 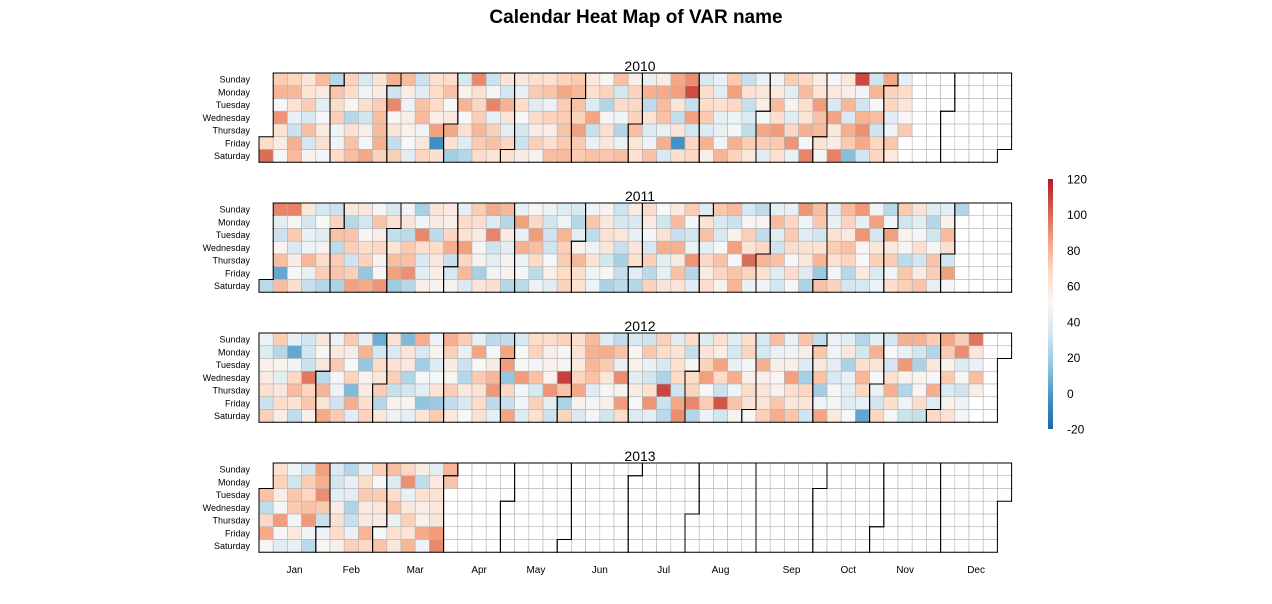 What do you see at coordinates (976, 570) in the screenshot?
I see `month-label-dec: Dec` at bounding box center [976, 570].